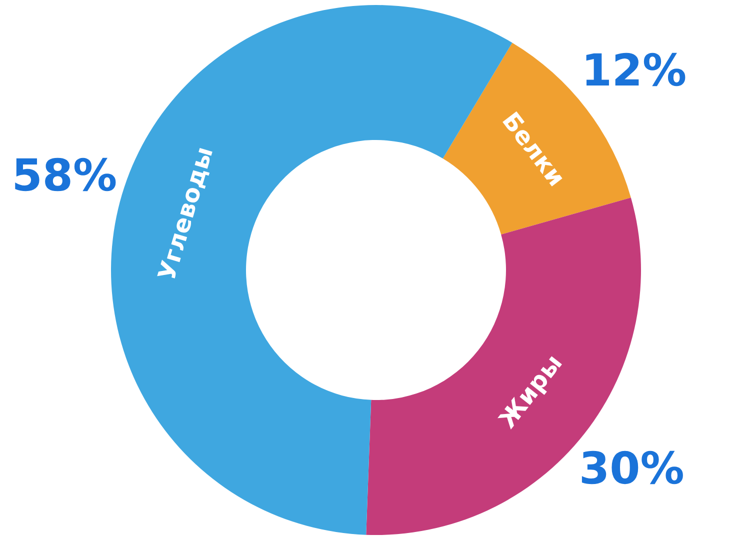 The width and height of the screenshot is (752, 540). What do you see at coordinates (65, 176) in the screenshot?
I see `data-label: 58%` at bounding box center [65, 176].